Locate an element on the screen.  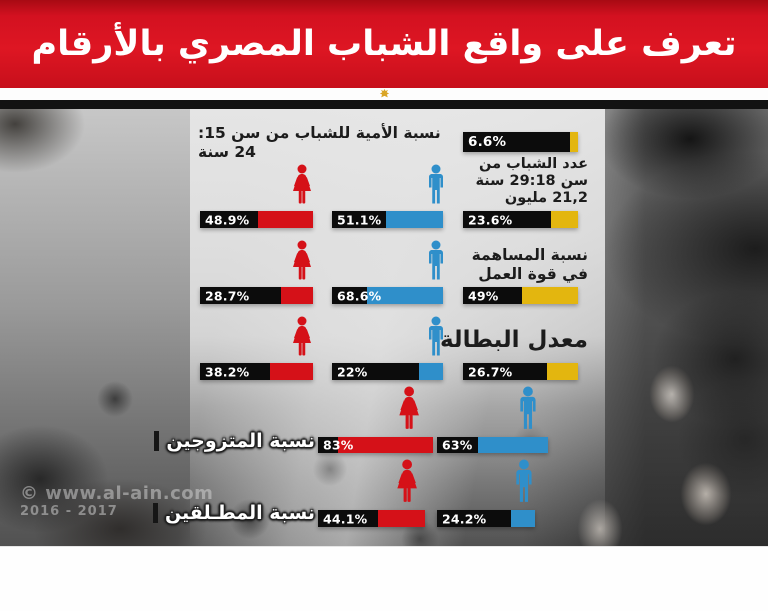
bar-value: 48.9% is located at coordinates (227, 219).